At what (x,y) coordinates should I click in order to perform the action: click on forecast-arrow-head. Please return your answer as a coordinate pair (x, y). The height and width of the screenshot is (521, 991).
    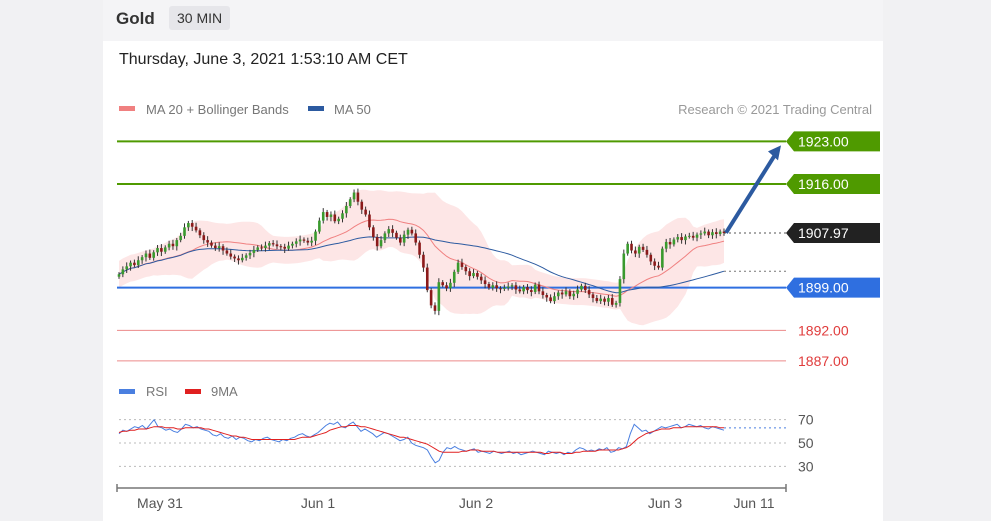
    Looking at the image, I should click on (774, 153).